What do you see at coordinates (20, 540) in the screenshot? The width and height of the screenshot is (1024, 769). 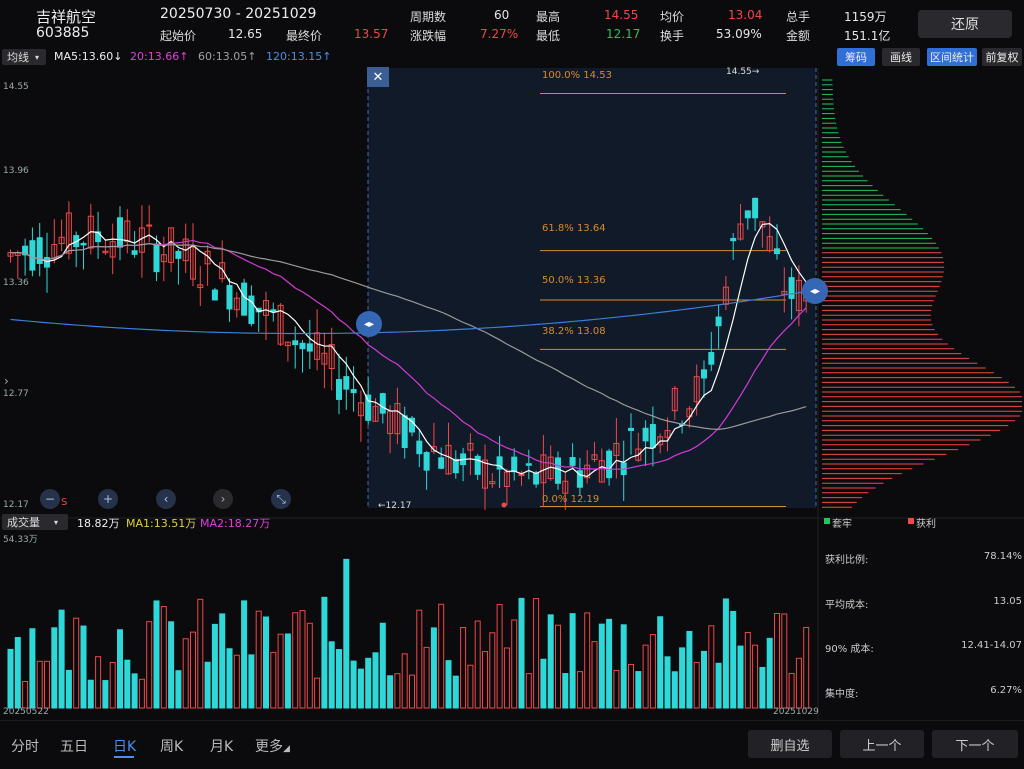 I see `volume-axis-top: 54.33万` at bounding box center [20, 540].